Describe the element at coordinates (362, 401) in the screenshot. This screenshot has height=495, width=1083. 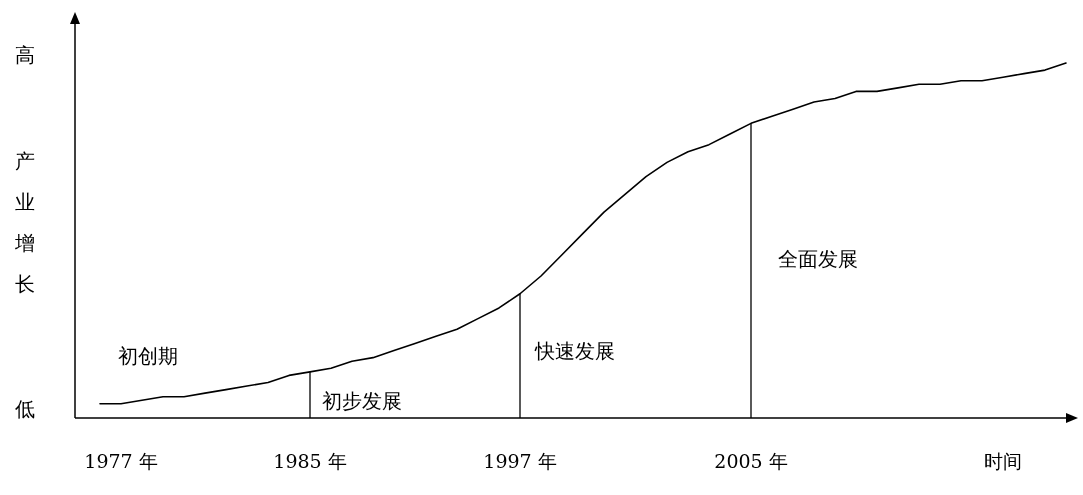
I see `annotation: 初步发展` at that location.